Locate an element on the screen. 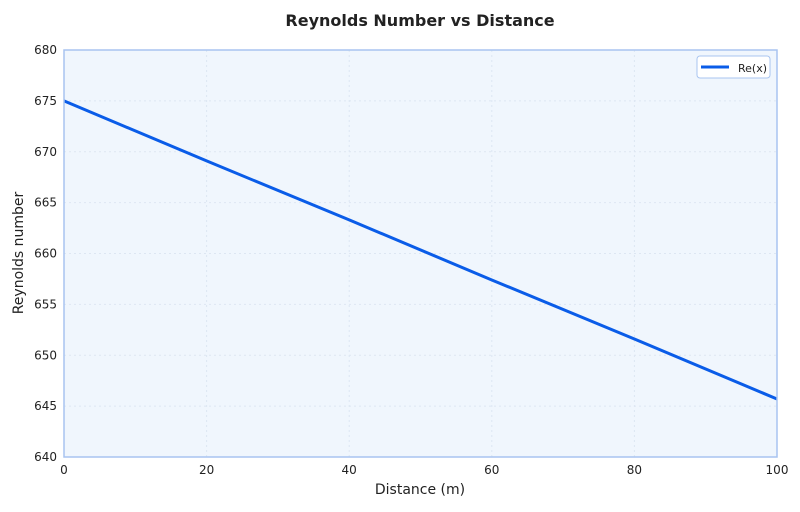  x-tick-label: 20 is located at coordinates (206, 470).